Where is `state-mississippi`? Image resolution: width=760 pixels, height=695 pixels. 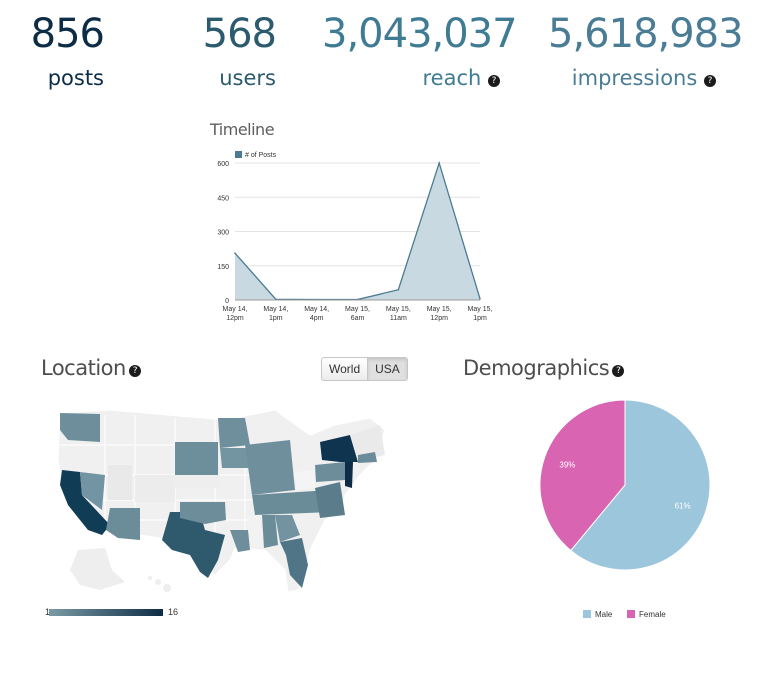 state-mississippi is located at coordinates (255, 531).